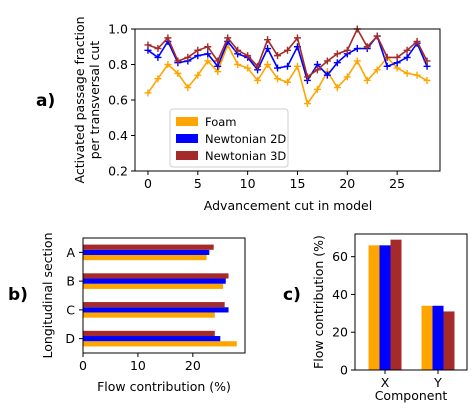 The image size is (474, 412). What do you see at coordinates (245, 156) in the screenshot?
I see `panel-a-legend-label: Newtonian 3D` at bounding box center [245, 156].